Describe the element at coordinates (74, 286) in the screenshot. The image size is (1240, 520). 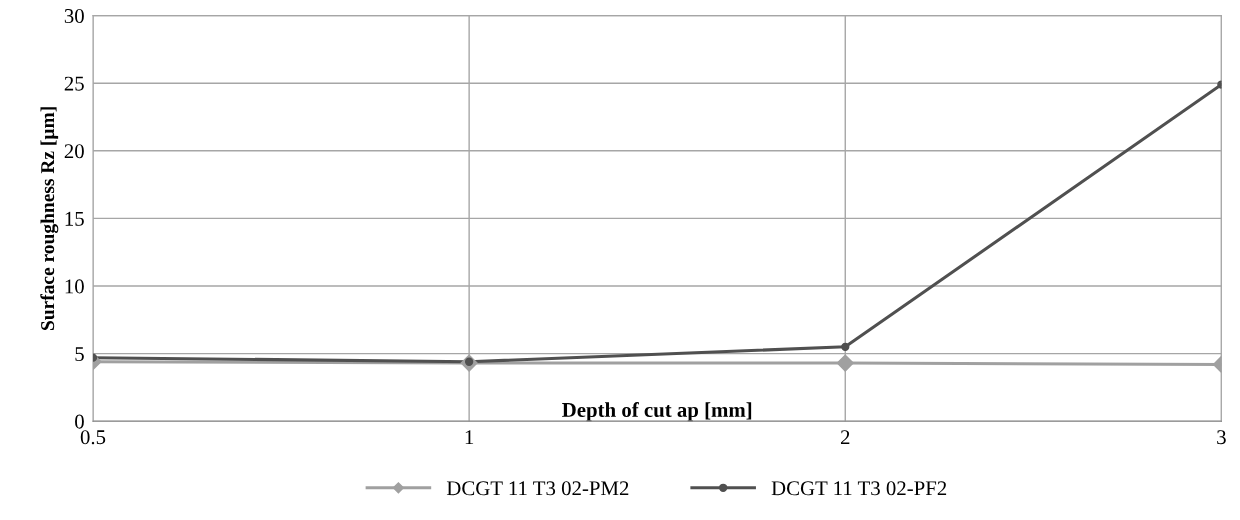
I see `y-tick-label: 10` at that location.